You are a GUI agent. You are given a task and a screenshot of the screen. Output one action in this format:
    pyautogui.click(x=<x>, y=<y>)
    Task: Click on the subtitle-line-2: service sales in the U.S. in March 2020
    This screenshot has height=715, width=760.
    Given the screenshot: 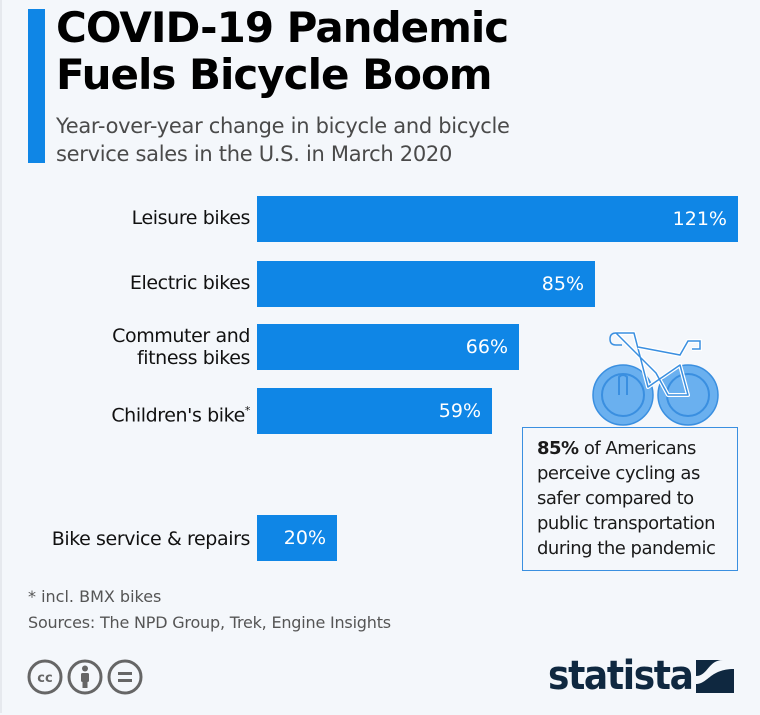 What is the action you would take?
    pyautogui.click(x=254, y=154)
    